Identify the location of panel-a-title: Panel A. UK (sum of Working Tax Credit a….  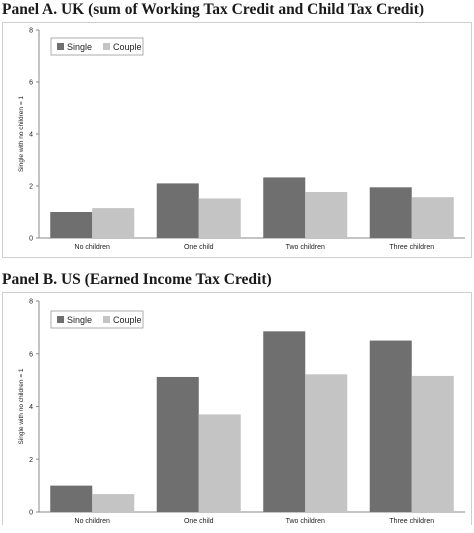
(213, 9).